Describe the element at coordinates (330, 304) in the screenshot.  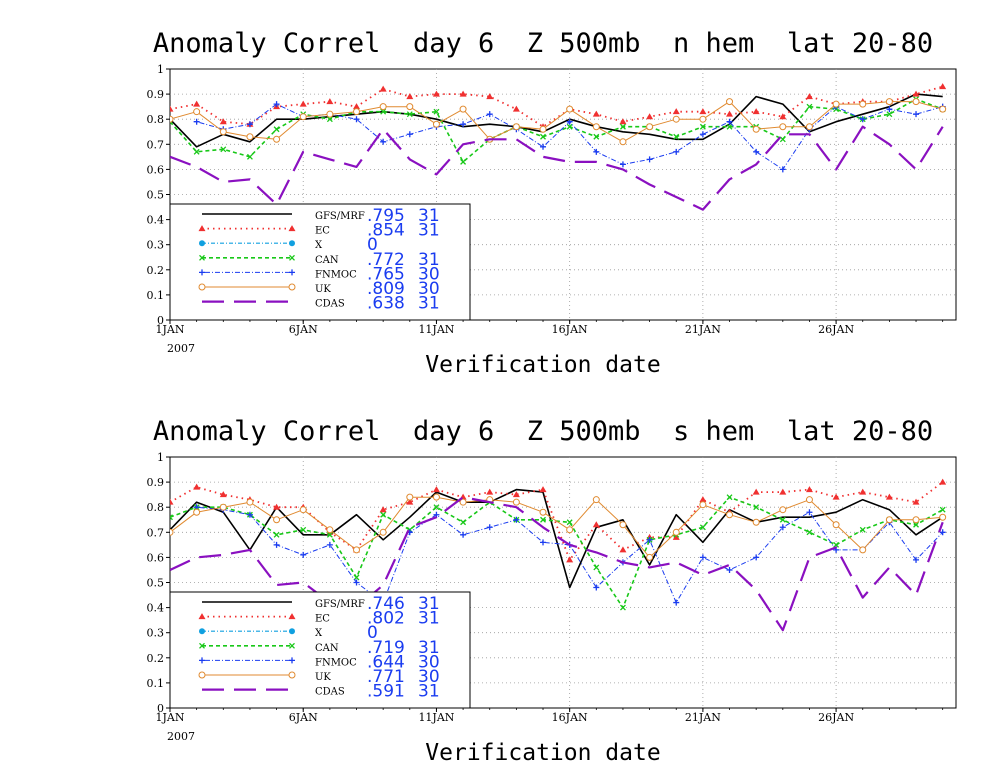
I see `legend-label-cdas: CDAS` at that location.